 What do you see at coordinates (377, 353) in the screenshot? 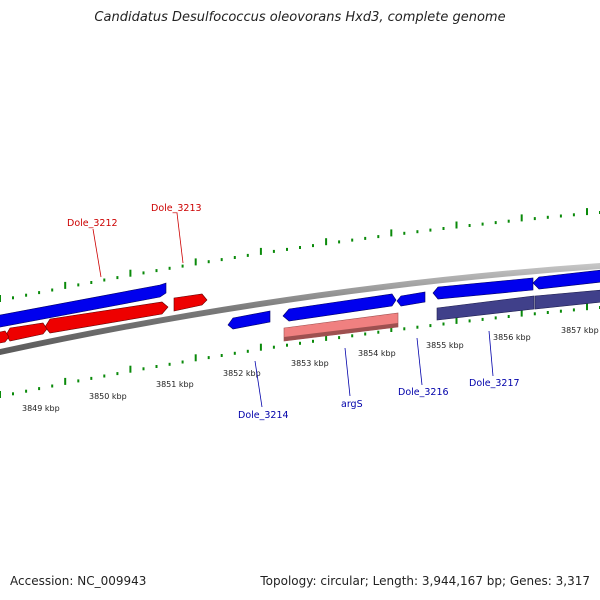
I see `ruler-label: 3854 kbp` at bounding box center [377, 353].